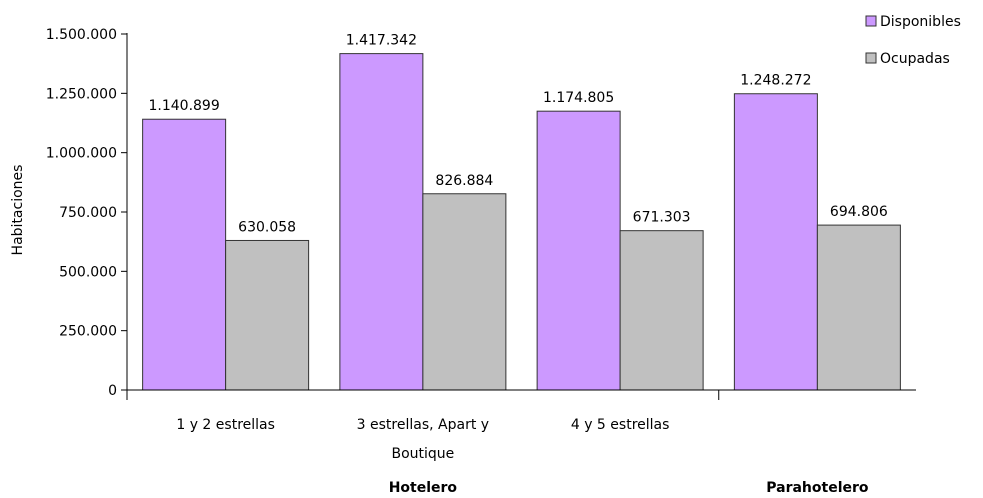  What do you see at coordinates (422, 454) in the screenshot?
I see `x-category-label: Boutique` at bounding box center [422, 454].